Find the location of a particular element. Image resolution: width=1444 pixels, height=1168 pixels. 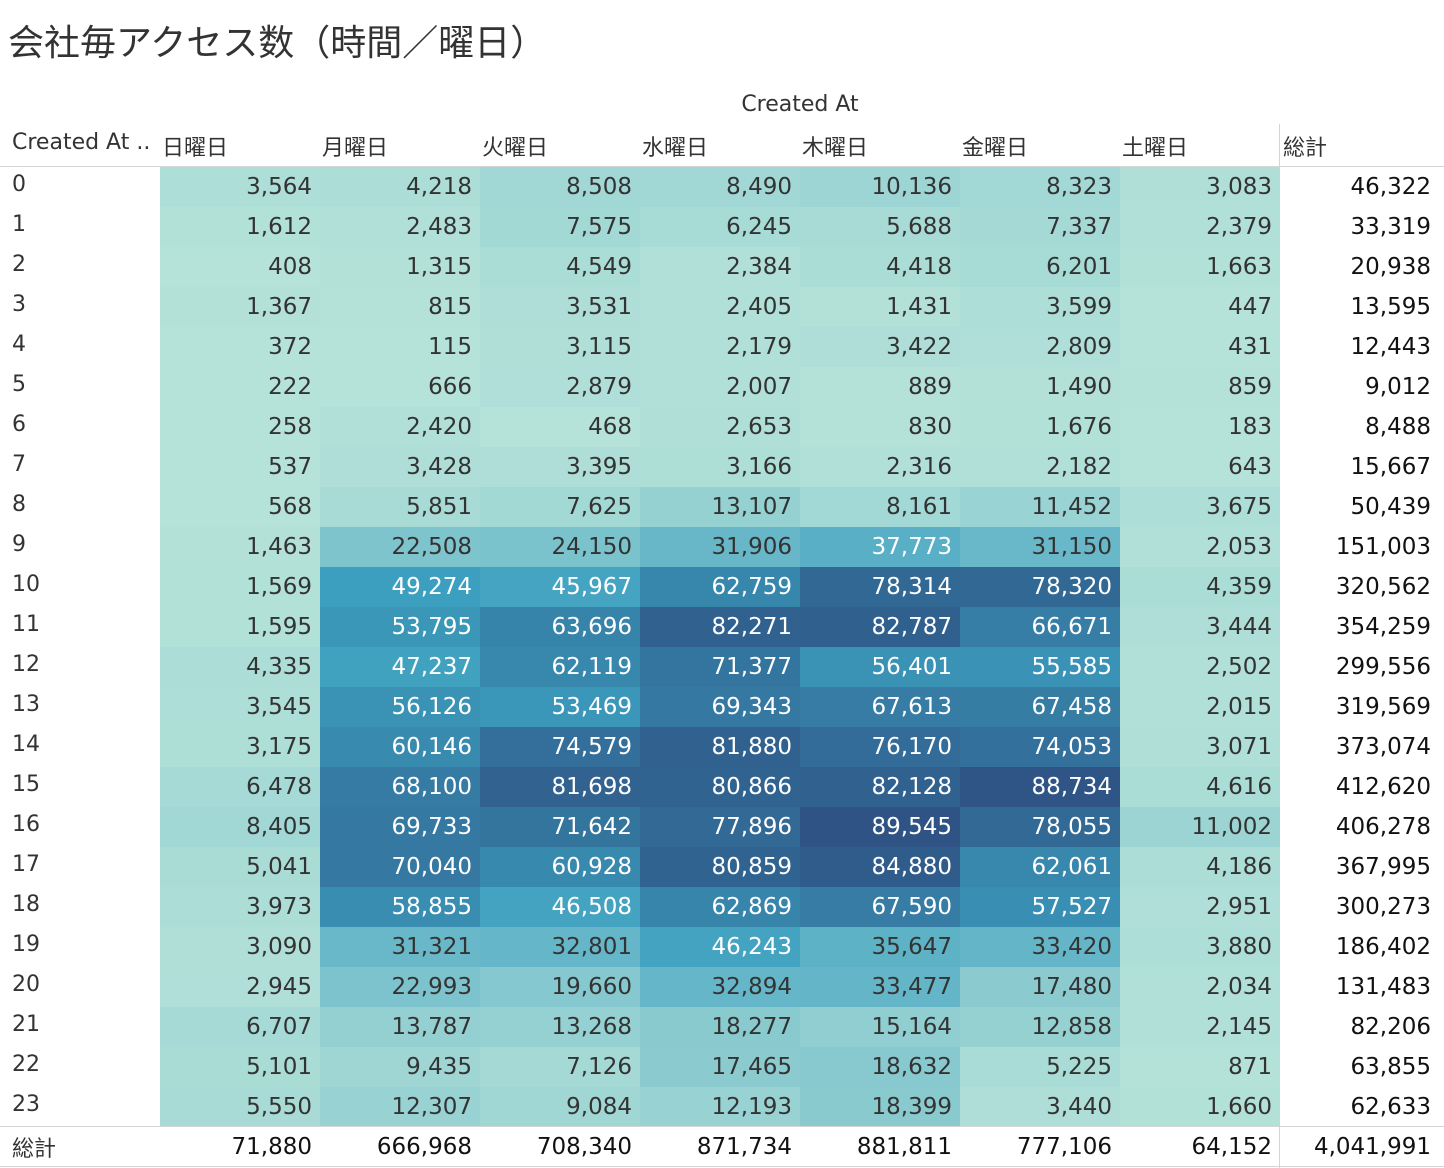

heatmap-cell: 3,090 is located at coordinates (240, 947).